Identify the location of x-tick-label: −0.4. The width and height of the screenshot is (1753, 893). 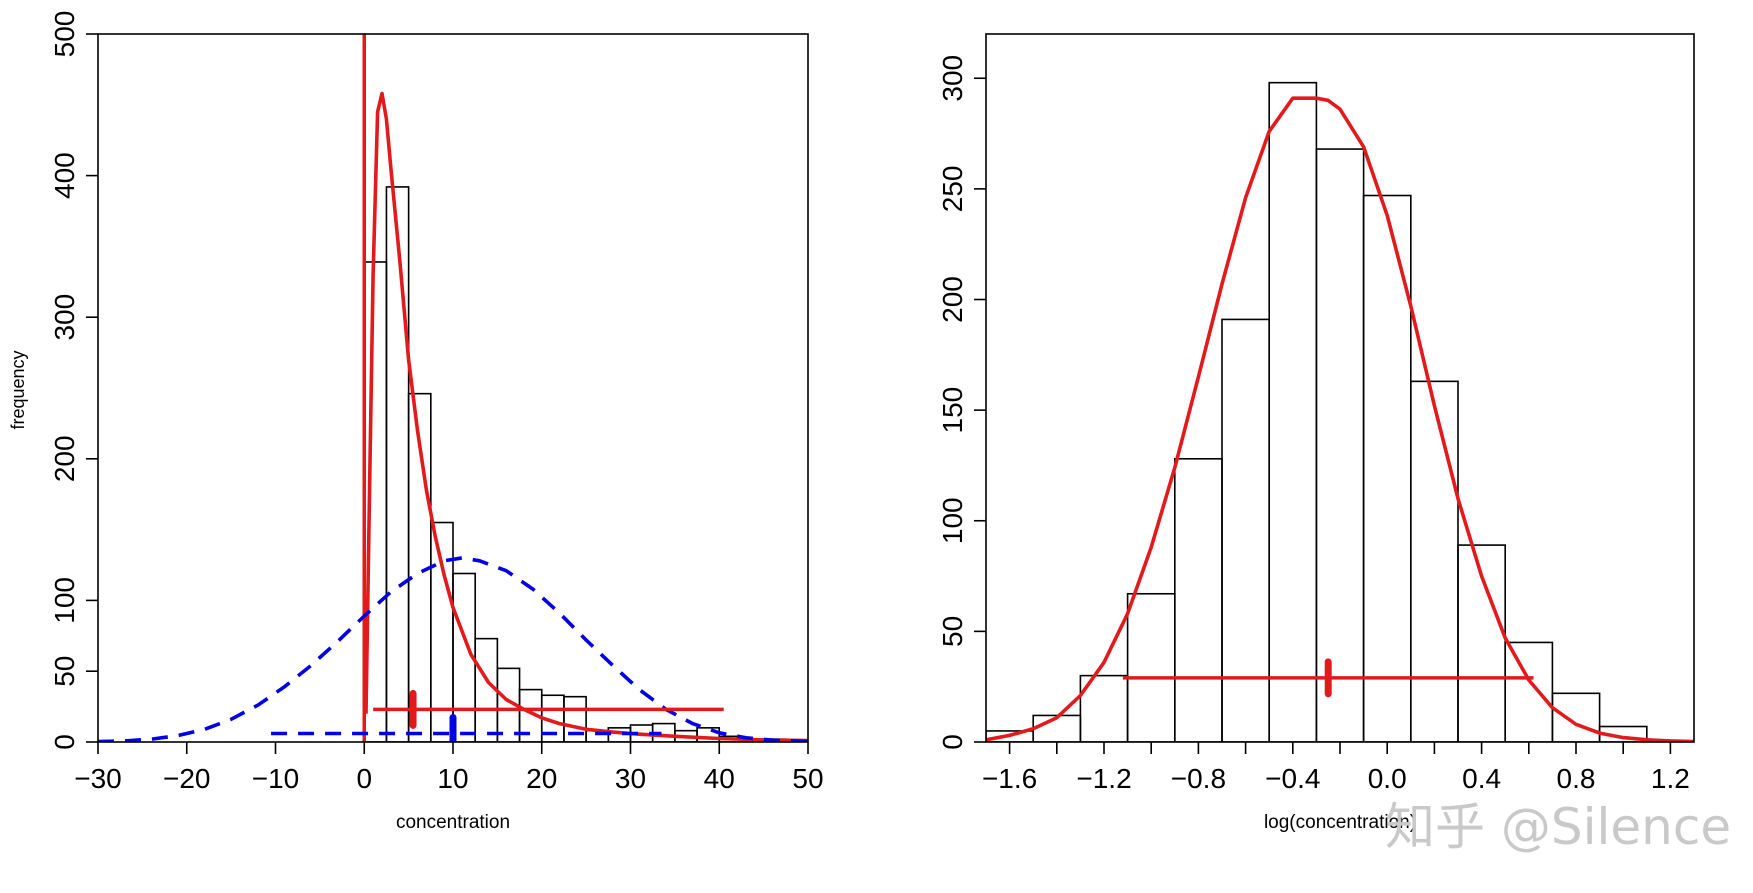
(1292, 778).